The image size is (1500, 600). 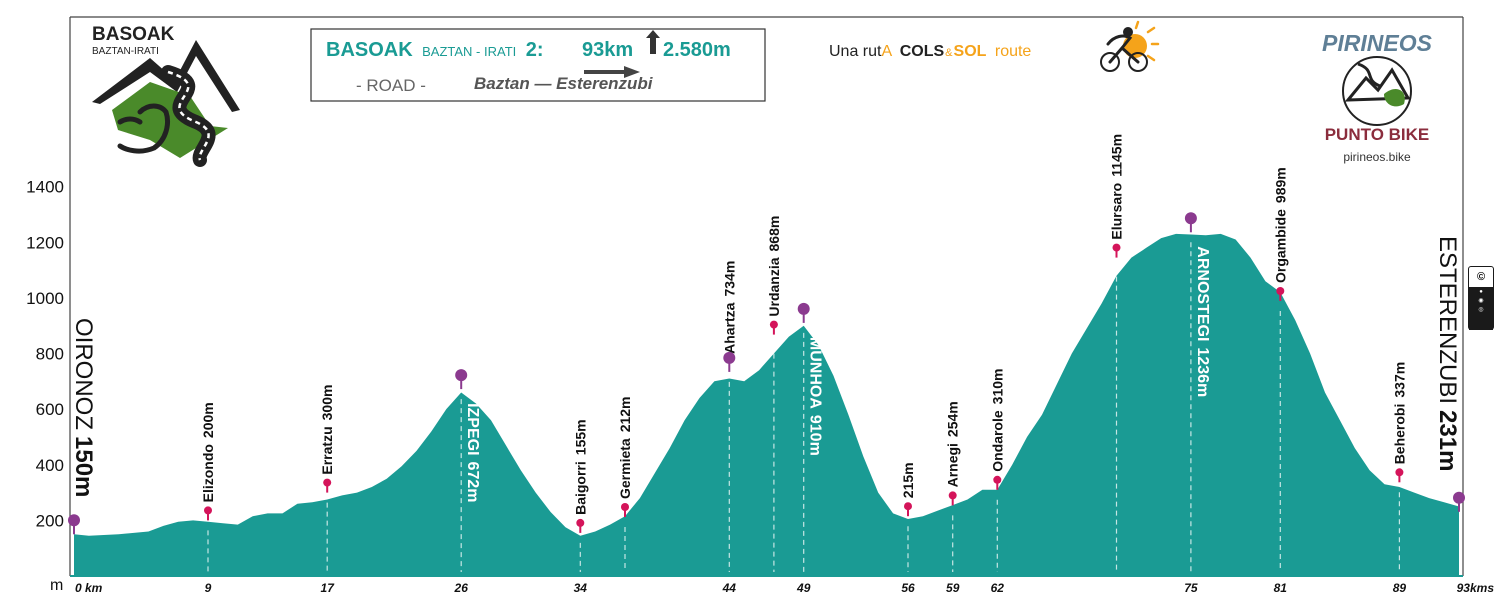 What do you see at coordinates (815, 435) in the screenshot?
I see `waypoint-elevation: 910m` at bounding box center [815, 435].